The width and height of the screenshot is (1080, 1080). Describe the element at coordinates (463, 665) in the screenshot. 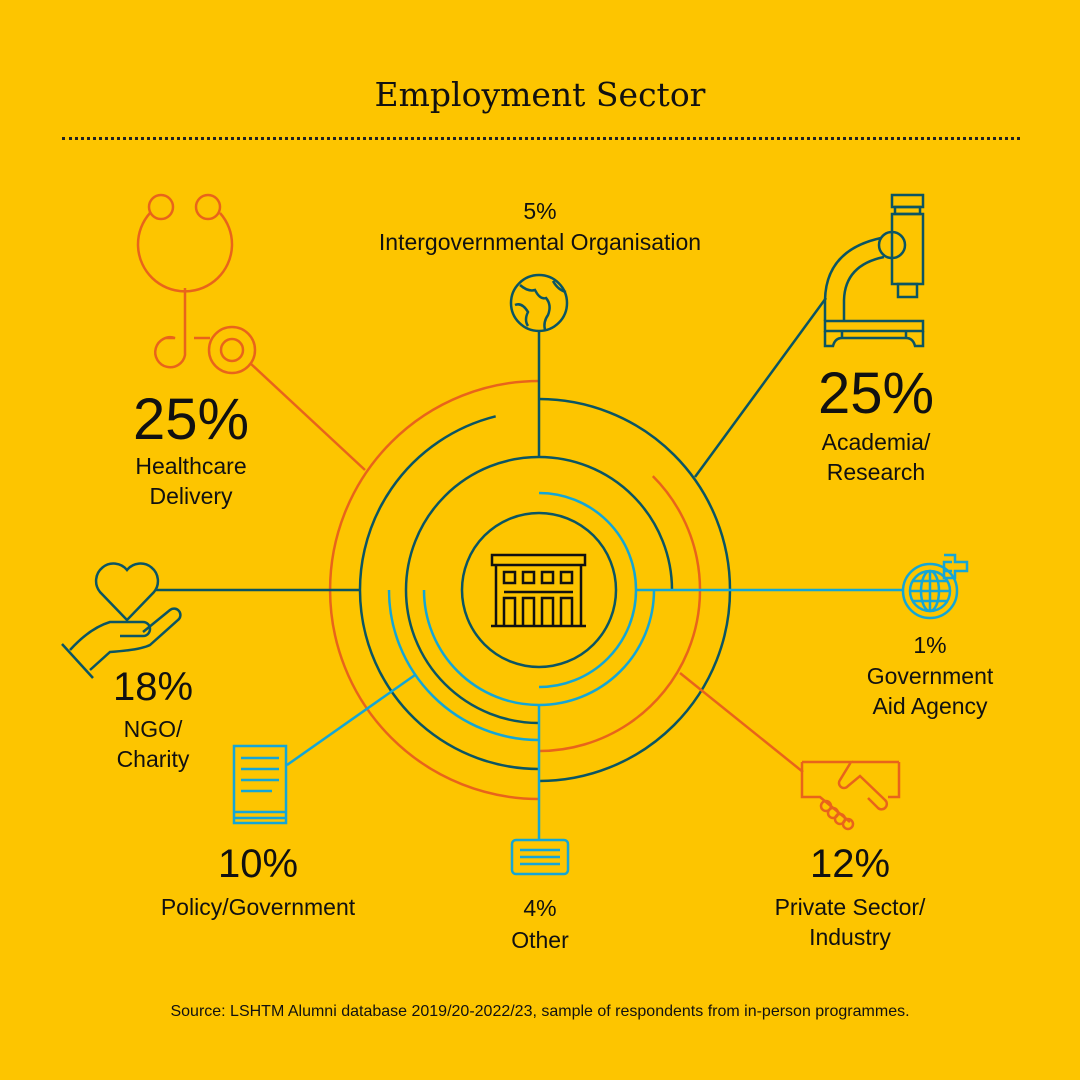

I see `arc-policy` at that location.